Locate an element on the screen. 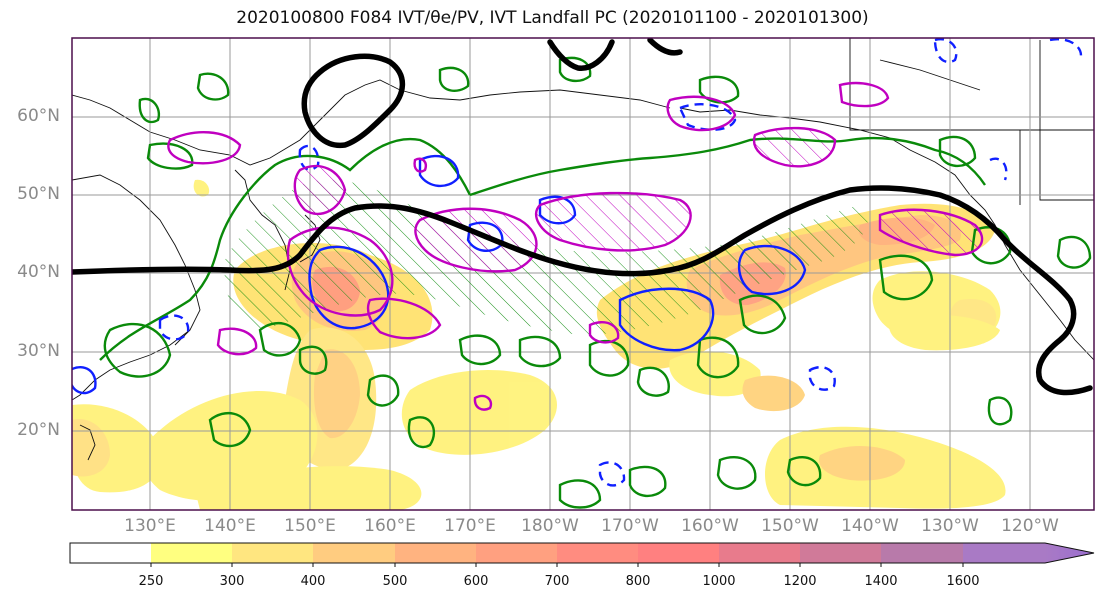 This screenshot has height=603, width=1105. lon-label-120w: 120°W is located at coordinates (1030, 526).